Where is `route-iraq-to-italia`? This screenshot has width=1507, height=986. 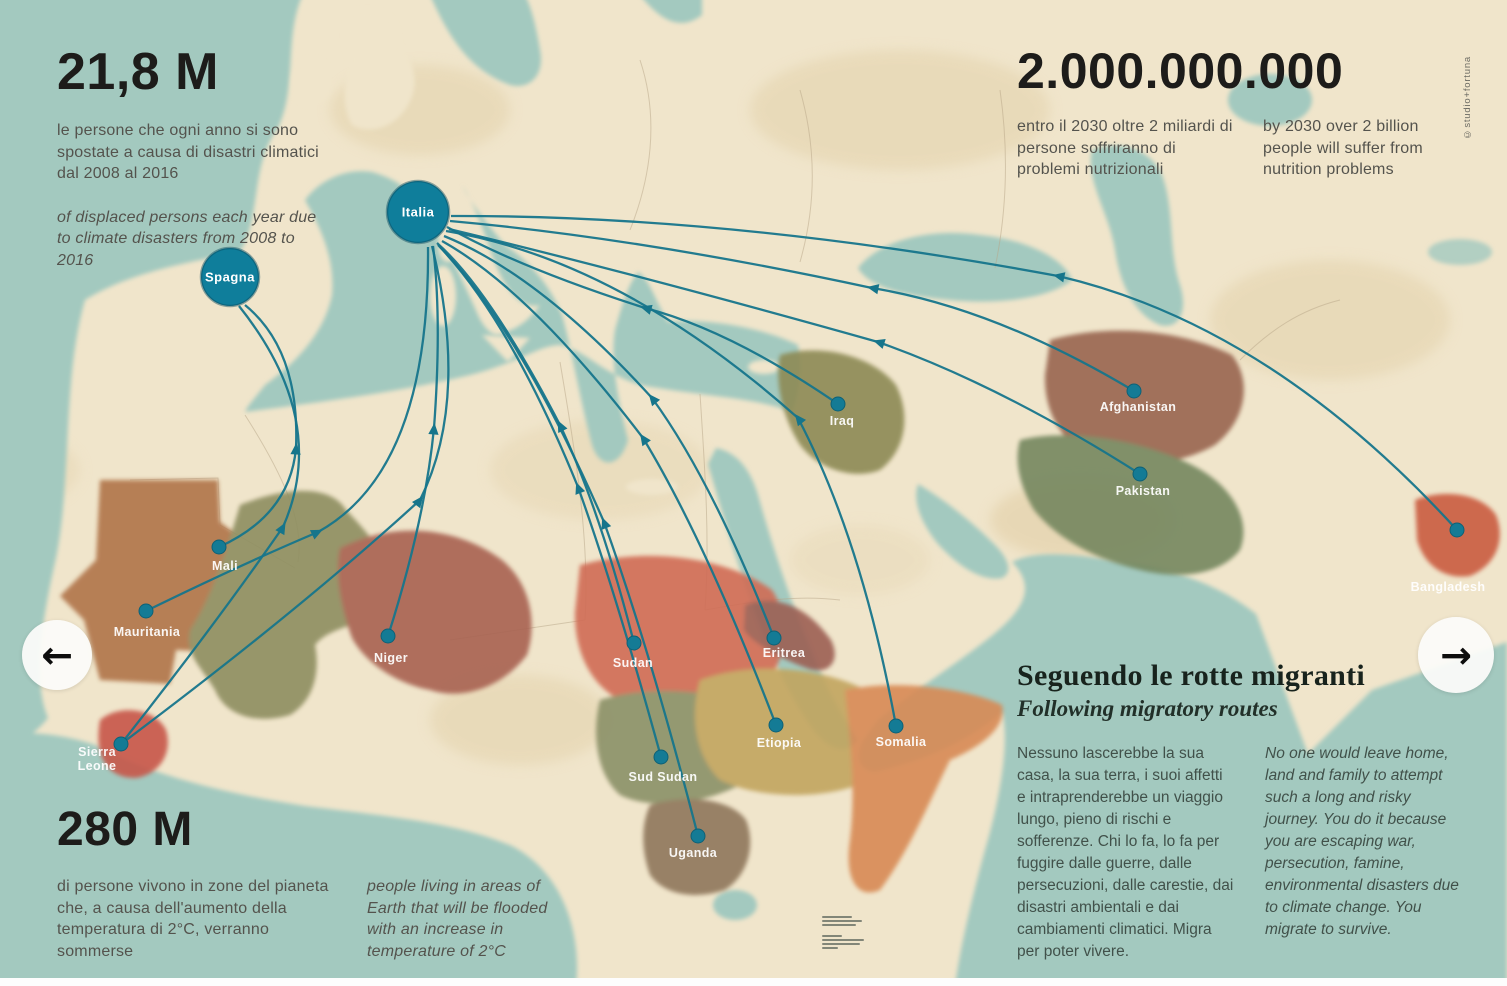 route-iraq-to-italia is located at coordinates (642, 315).